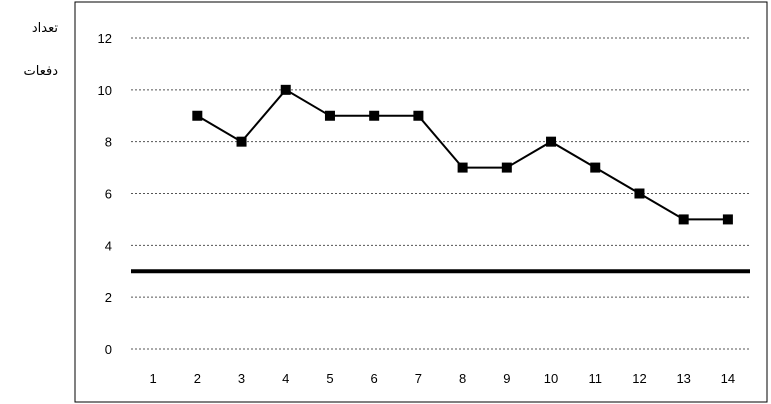  Describe the element at coordinates (329, 378) in the screenshot. I see `x-tick-label: 5` at that location.